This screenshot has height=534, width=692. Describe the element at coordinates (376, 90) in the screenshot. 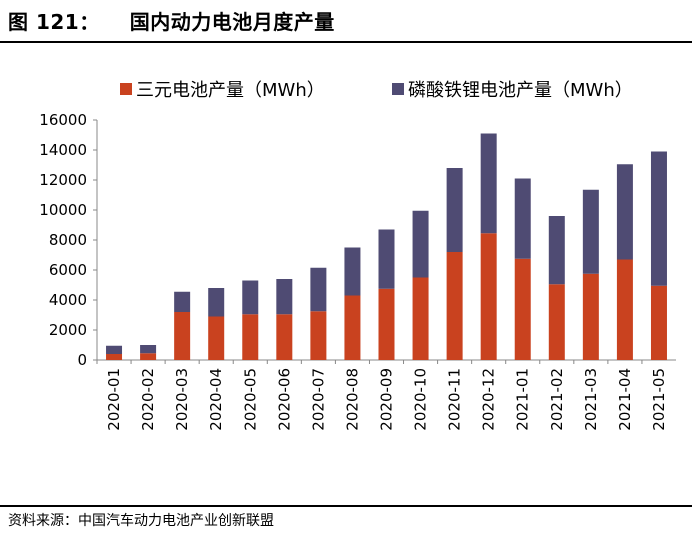

I see `chart-legend: 三元电池产量（MWh） 磷酸铁锂电池产量（MWh）` at that location.